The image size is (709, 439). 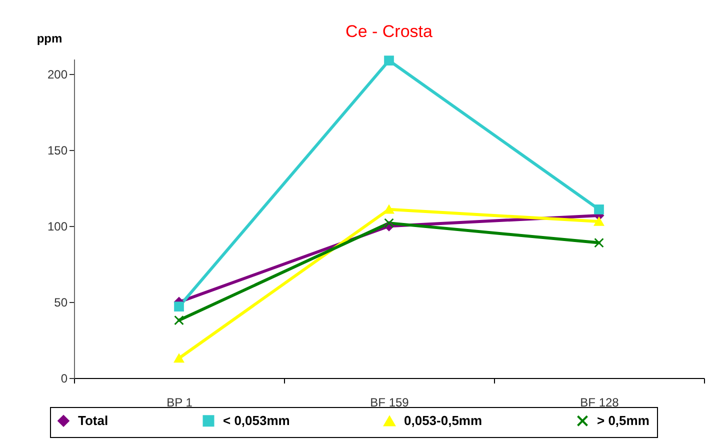 What do you see at coordinates (623, 420) in the screenshot?
I see `legend-label: > 0,5mm` at bounding box center [623, 420].